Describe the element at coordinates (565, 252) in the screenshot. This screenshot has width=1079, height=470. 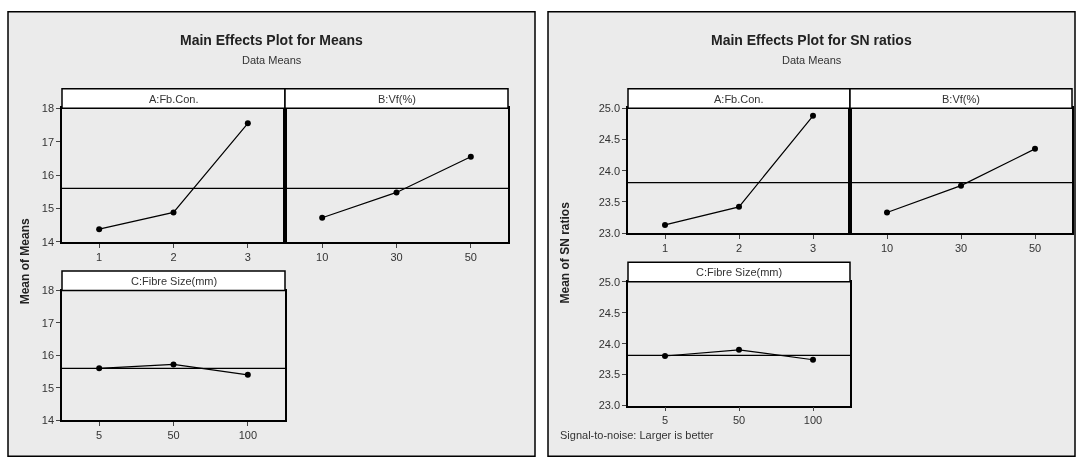
I see `y-axis-title: Mean of SN ratios` at that location.